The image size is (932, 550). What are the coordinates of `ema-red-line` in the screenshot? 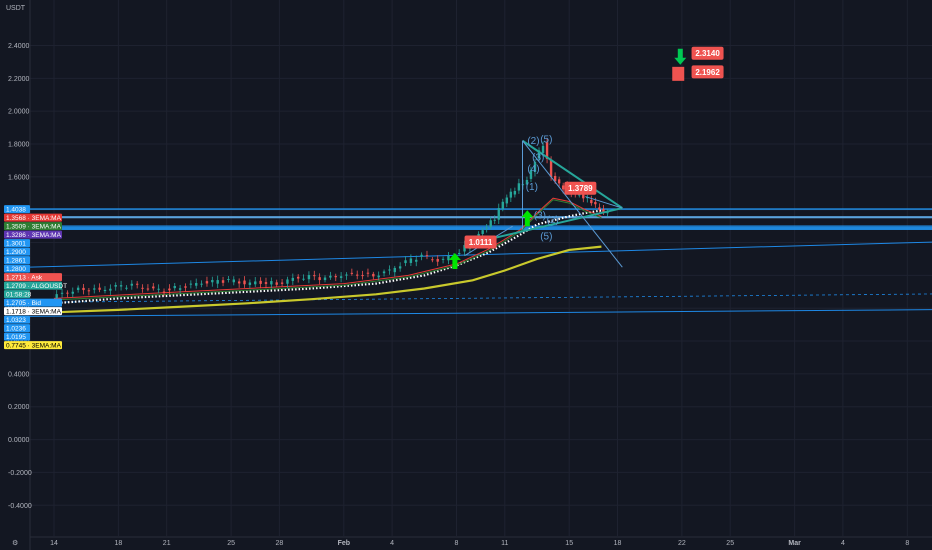 It's located at (327, 248).